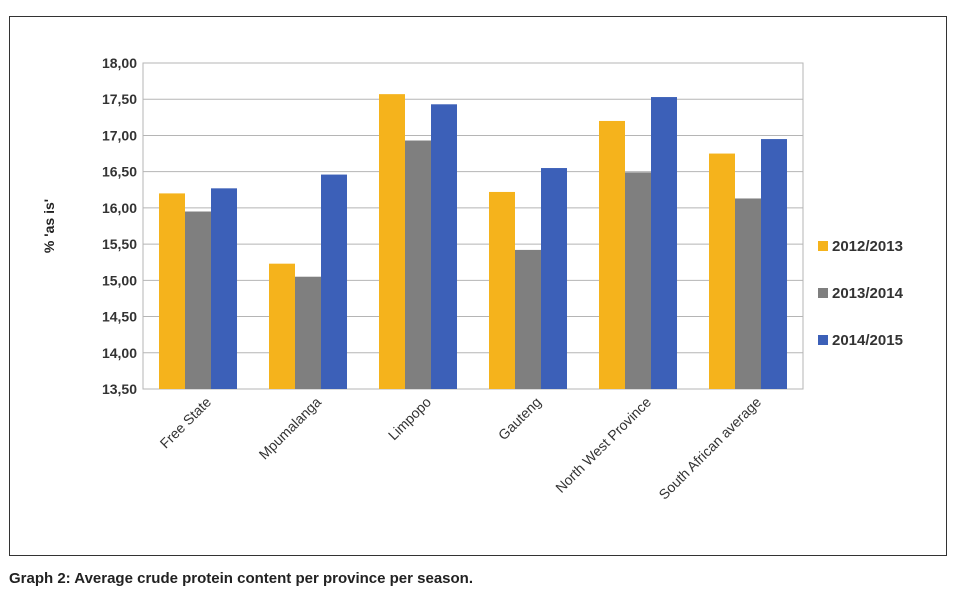  I want to click on x-tick-label: North West Province, so click(603, 445).